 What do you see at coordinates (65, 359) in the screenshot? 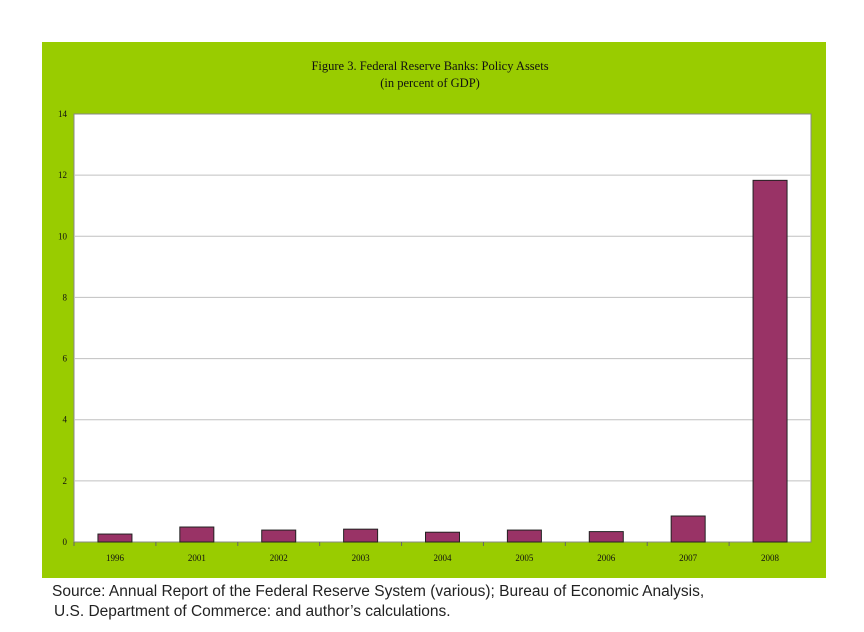
I see `y-tick-label: 6` at bounding box center [65, 359].